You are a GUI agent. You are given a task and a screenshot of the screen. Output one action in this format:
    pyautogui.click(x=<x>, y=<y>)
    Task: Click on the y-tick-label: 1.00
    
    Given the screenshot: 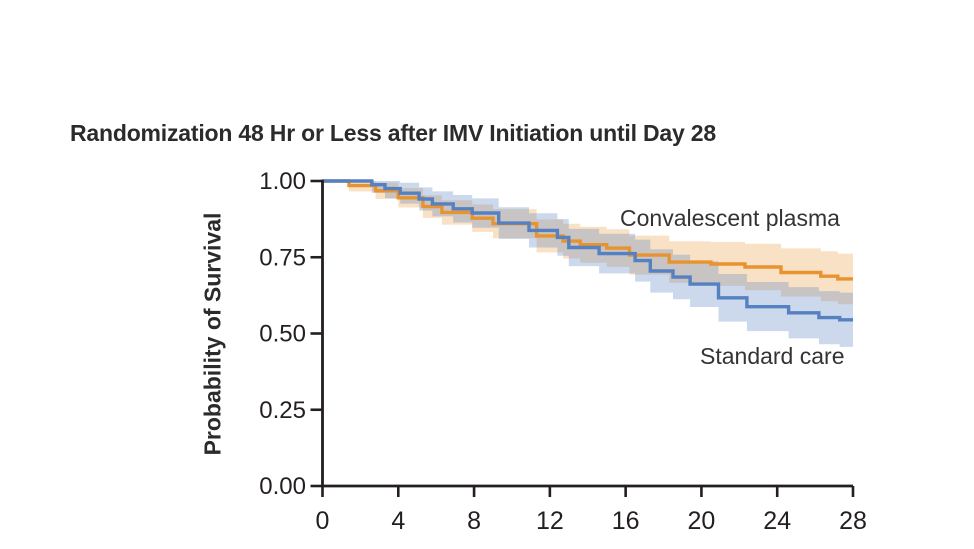 What is the action you would take?
    pyautogui.click(x=282, y=181)
    